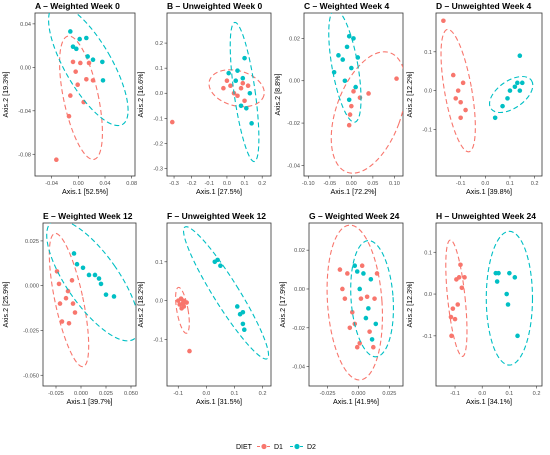 The width and height of the screenshot is (550, 455). What do you see at coordinates (409, 95) in the screenshot?
I see `y-axis-title: Axis.2 [12.2%]` at bounding box center [409, 95].